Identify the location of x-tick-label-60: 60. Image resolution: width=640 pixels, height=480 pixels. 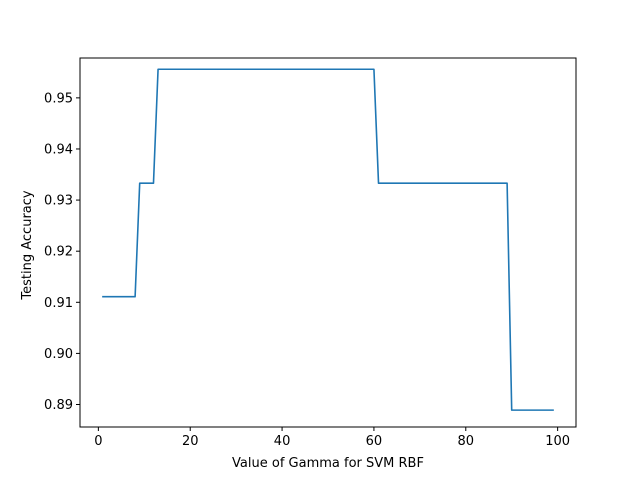
(374, 441).